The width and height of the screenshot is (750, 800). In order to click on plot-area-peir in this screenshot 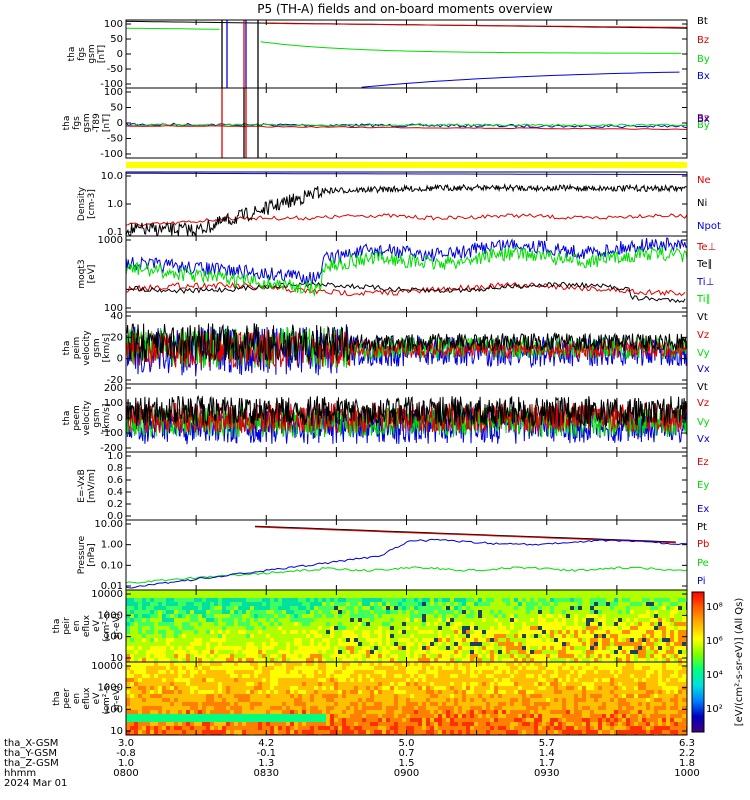, I will do `click(406, 626)`.